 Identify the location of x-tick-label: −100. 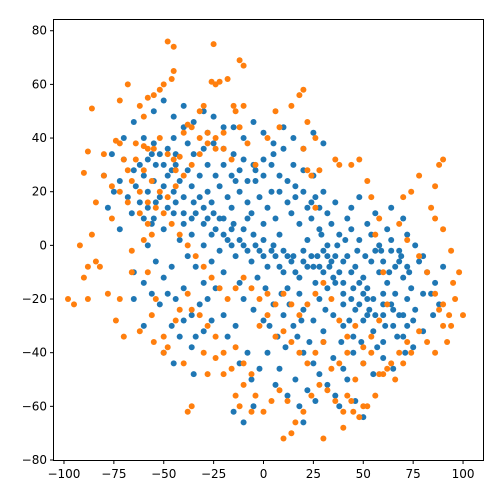
(63, 474).